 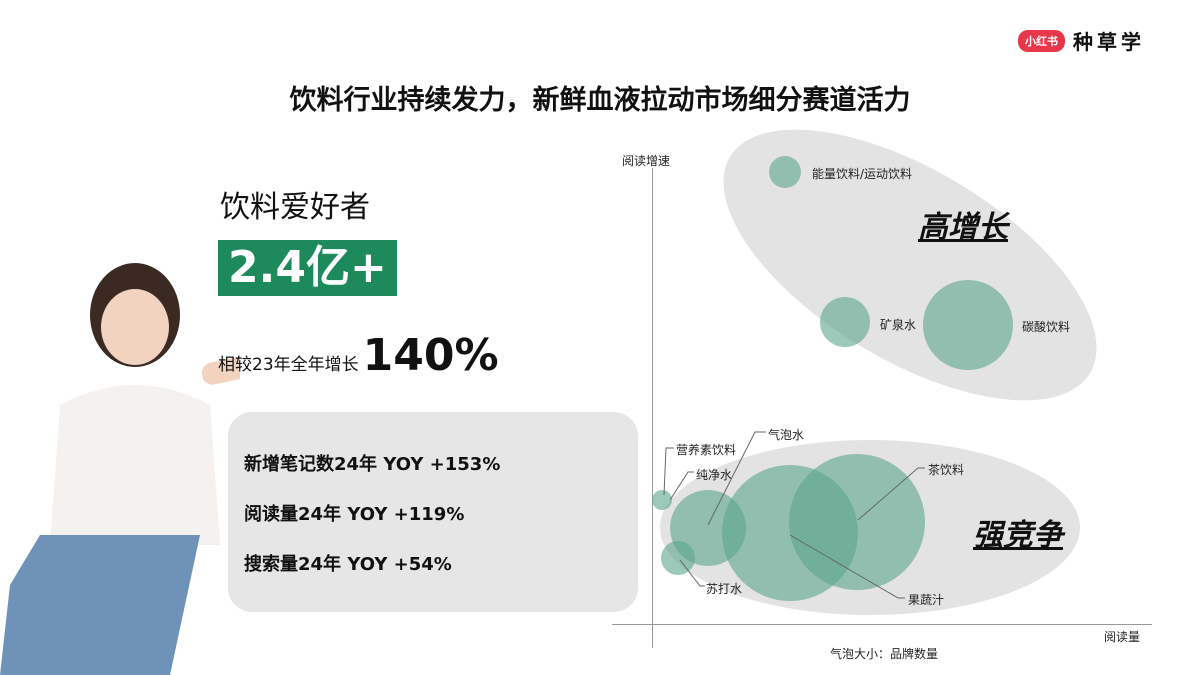 What do you see at coordinates (968, 325) in the screenshot?
I see `bubble-carbonated` at bounding box center [968, 325].